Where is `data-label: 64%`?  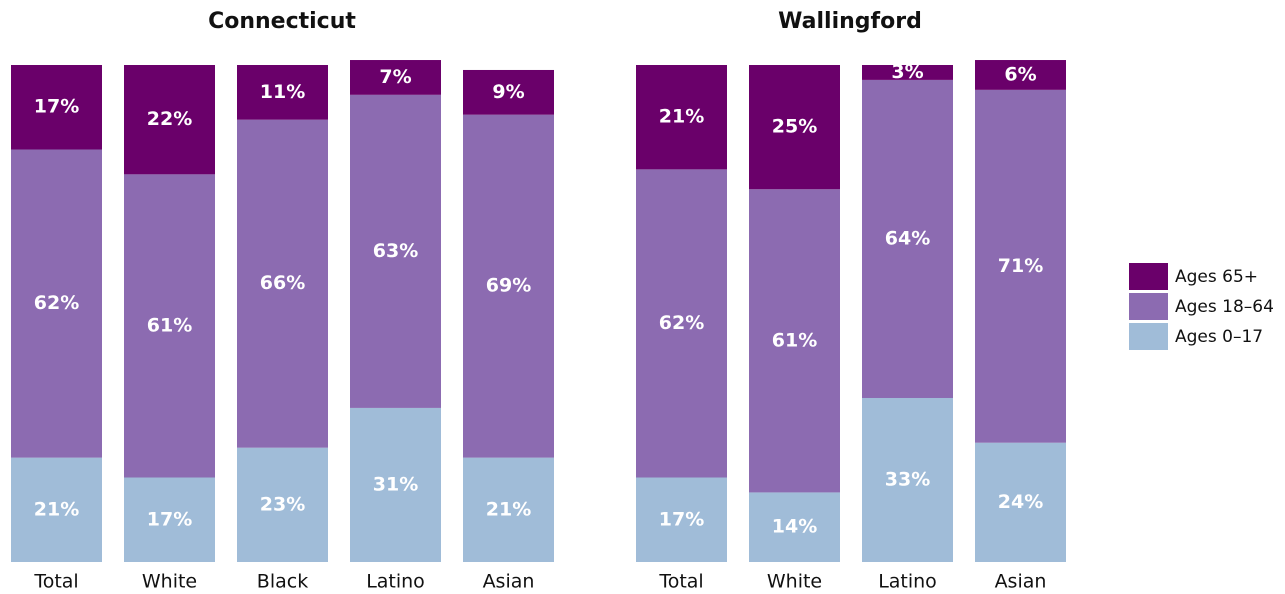
data-label: 64% is located at coordinates (907, 238).